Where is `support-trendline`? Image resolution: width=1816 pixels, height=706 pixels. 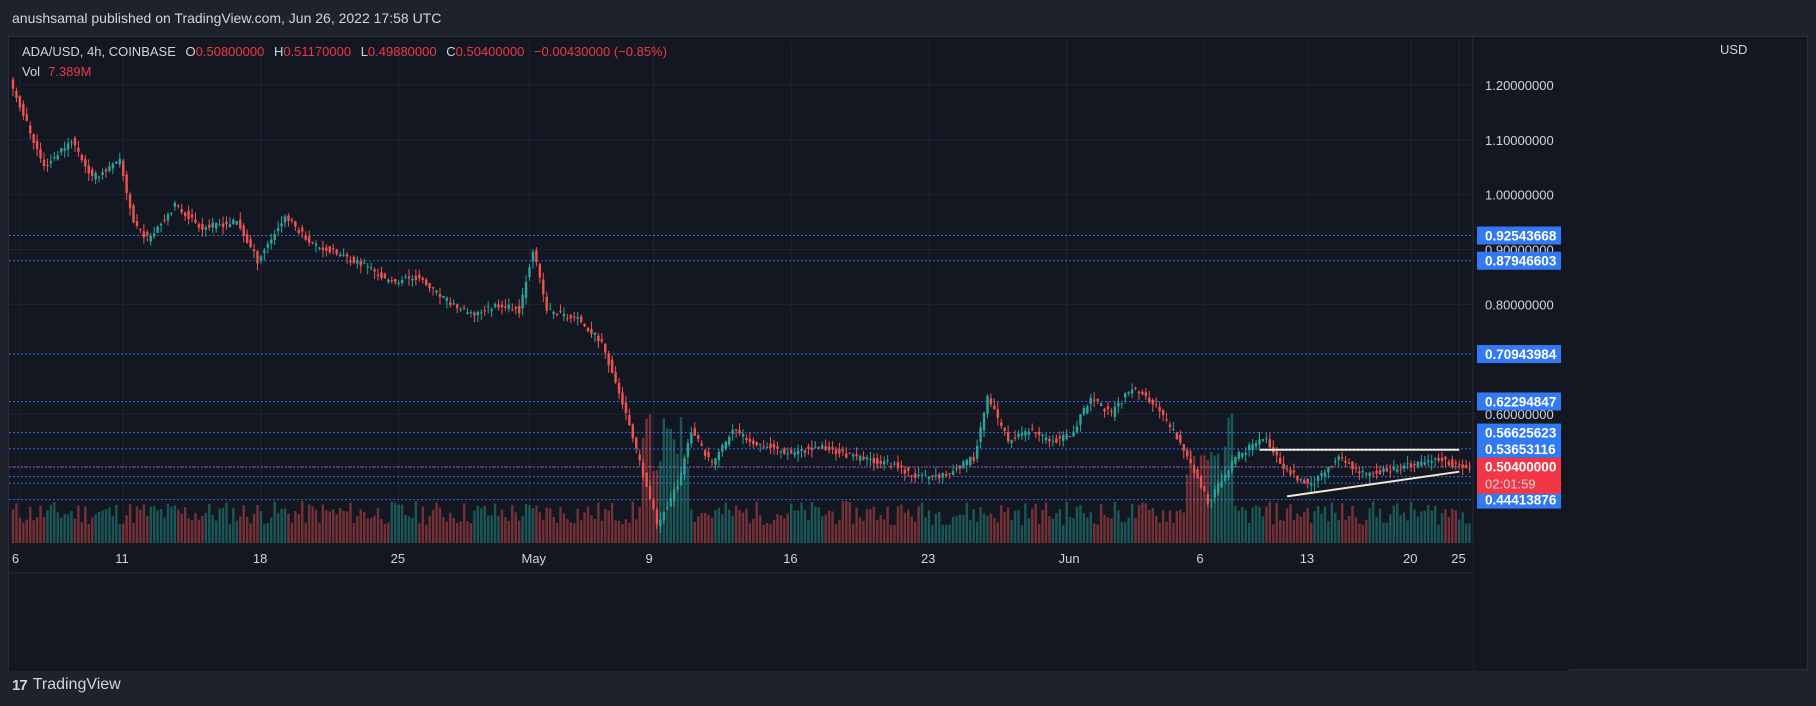 support-trendline is located at coordinates (1373, 484).